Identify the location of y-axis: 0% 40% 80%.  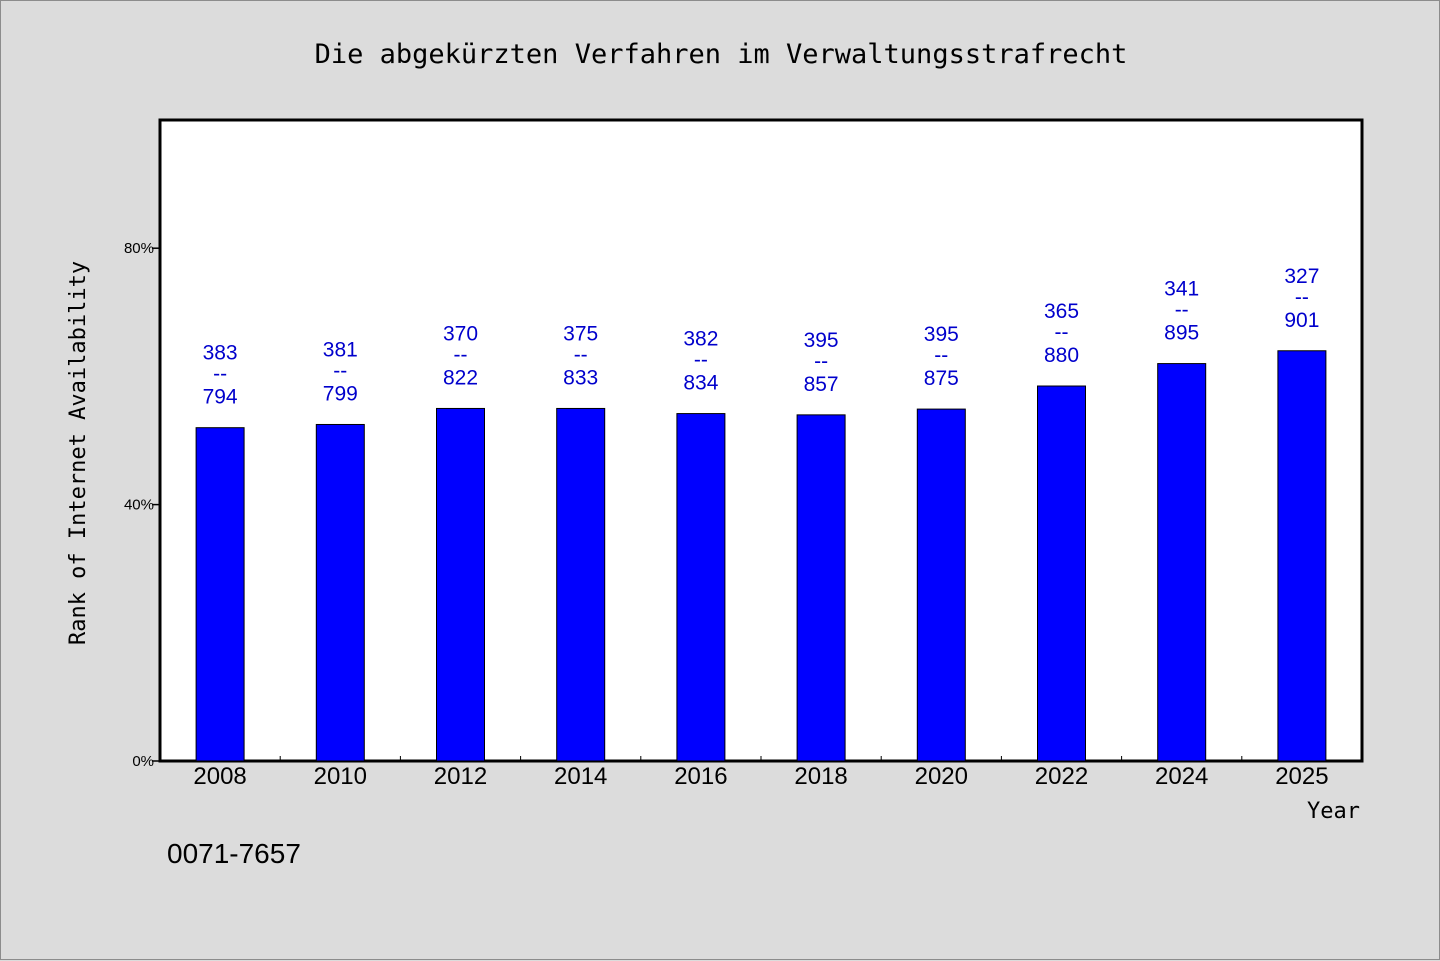
(142, 505).